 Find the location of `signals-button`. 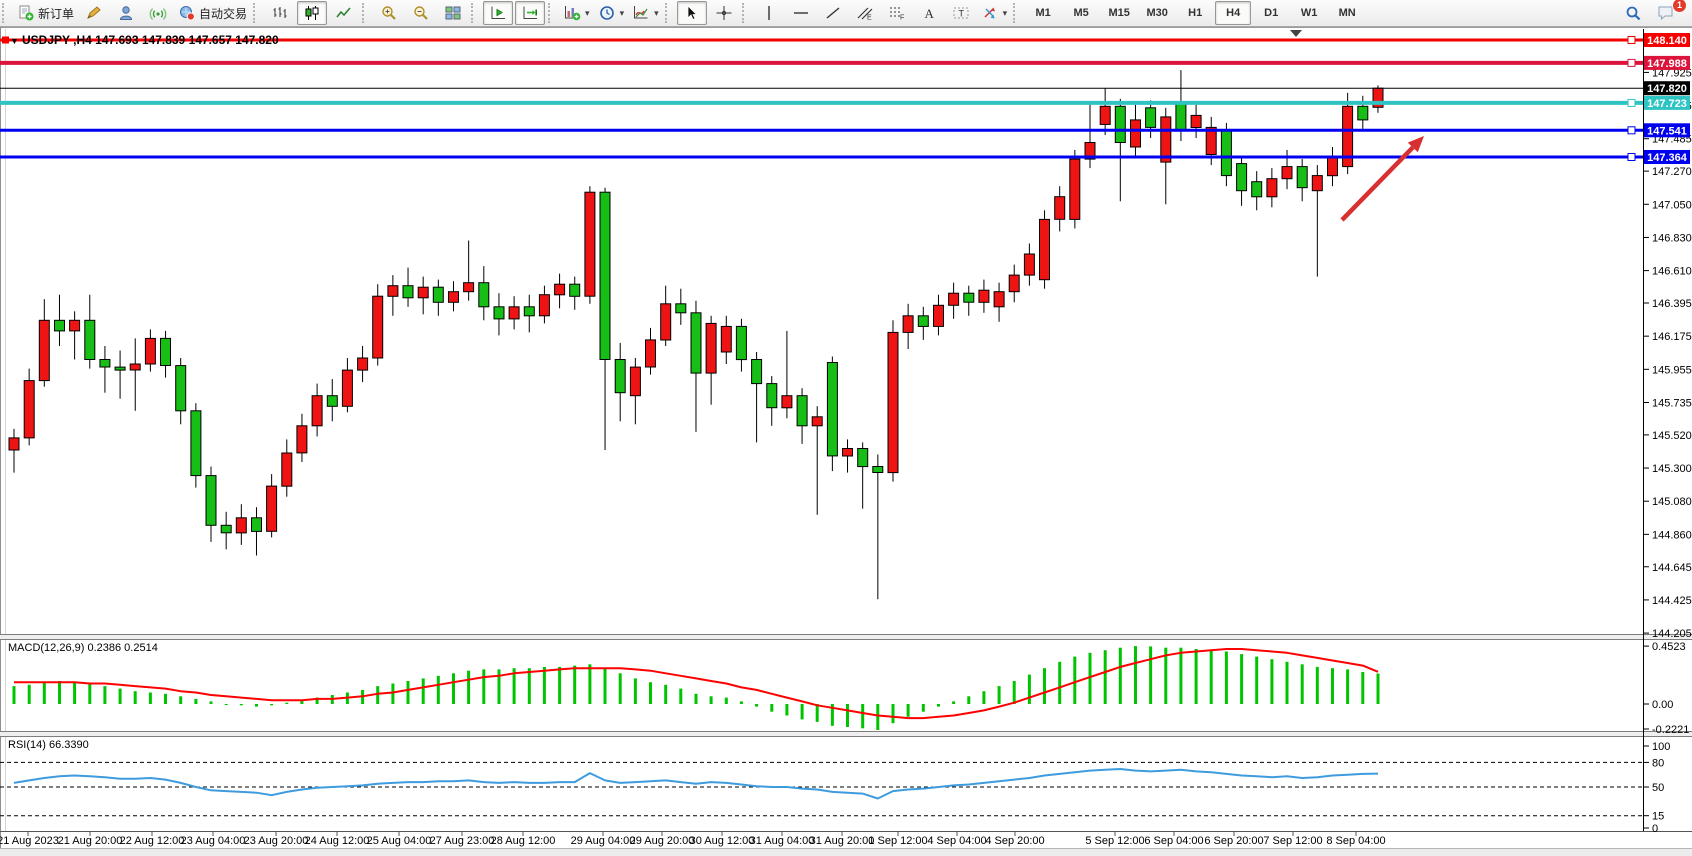

signals-button is located at coordinates (158, 13).